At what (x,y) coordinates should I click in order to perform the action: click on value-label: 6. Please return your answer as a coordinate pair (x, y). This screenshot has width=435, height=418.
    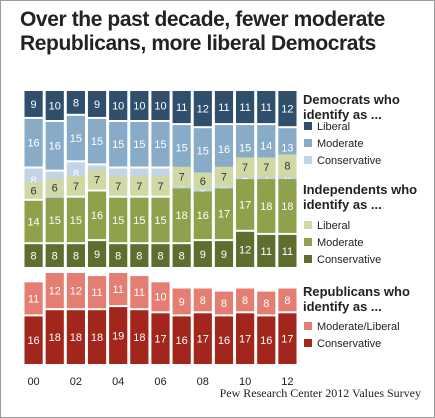
    Looking at the image, I should click on (287, 178).